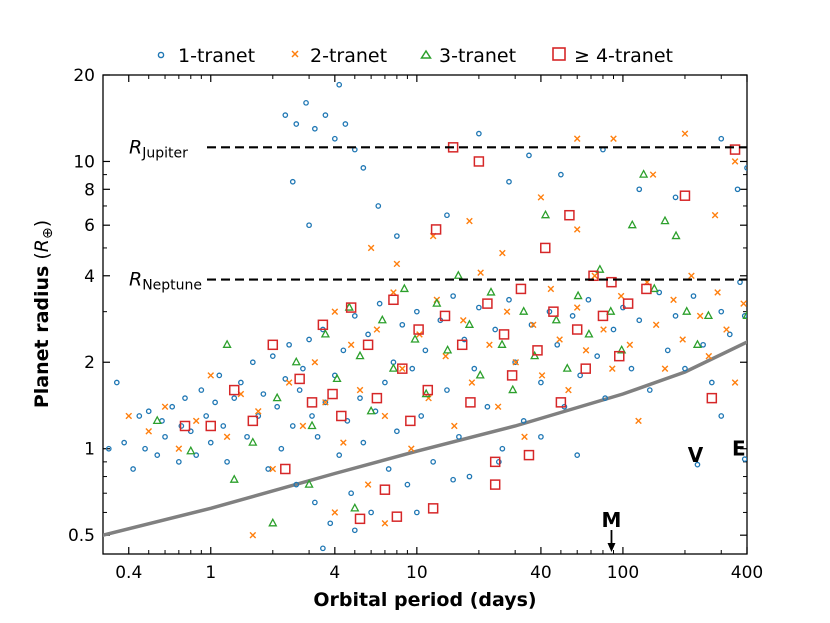 This screenshot has height=623, width=830. I want to click on y-tick-label: 10, so click(84, 162).